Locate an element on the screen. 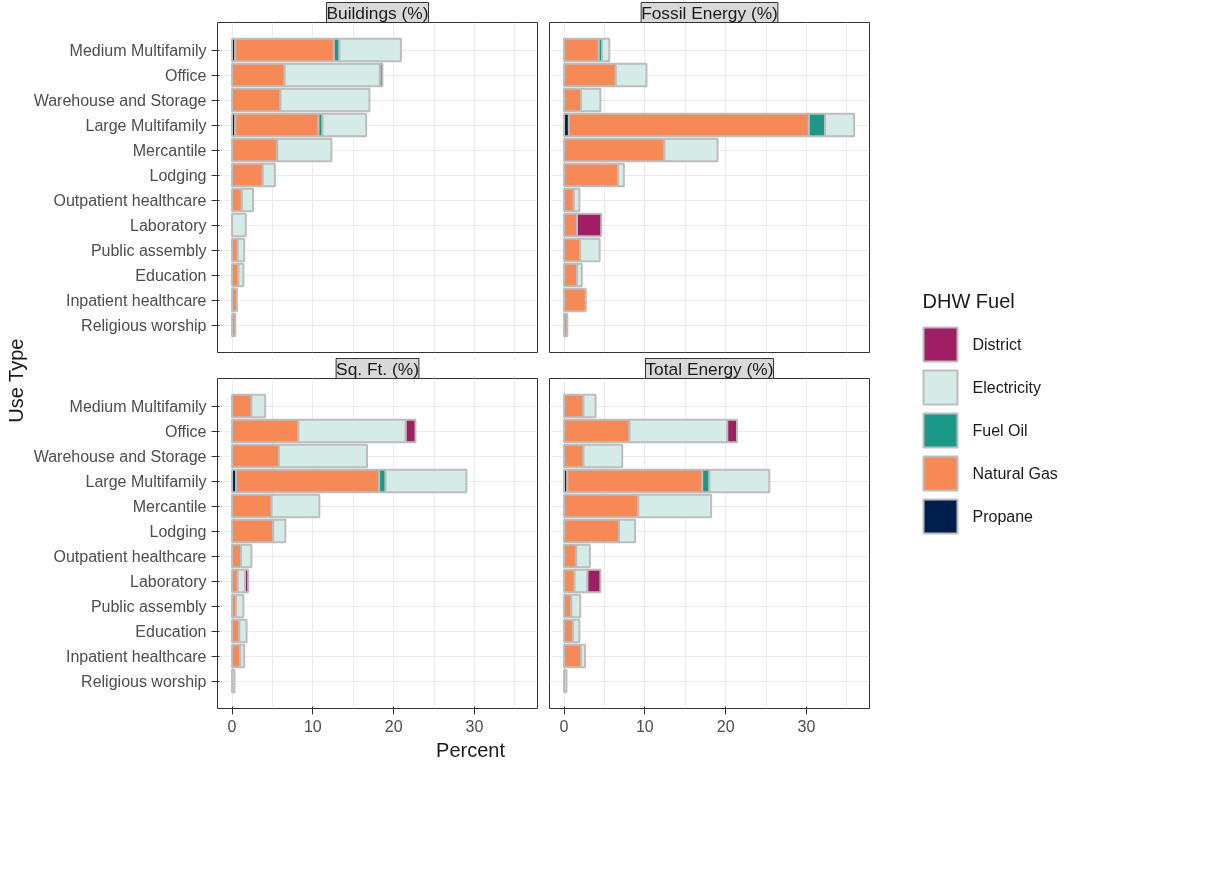 The image size is (1228, 870). chart-title: Sq. Ft. (%) is located at coordinates (377, 368).